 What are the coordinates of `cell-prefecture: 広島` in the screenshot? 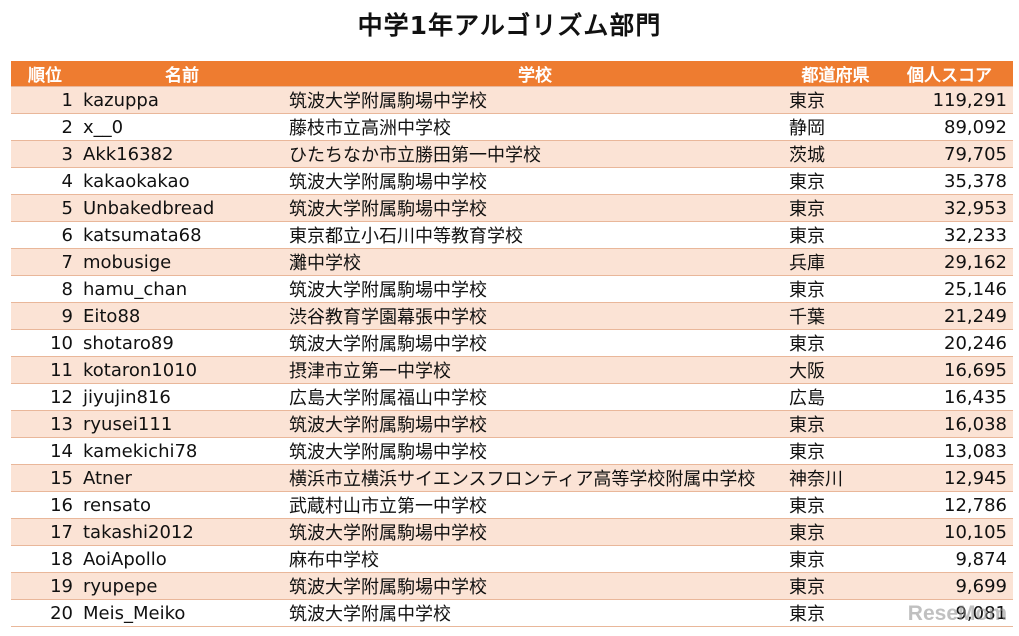 It's located at (835, 397).